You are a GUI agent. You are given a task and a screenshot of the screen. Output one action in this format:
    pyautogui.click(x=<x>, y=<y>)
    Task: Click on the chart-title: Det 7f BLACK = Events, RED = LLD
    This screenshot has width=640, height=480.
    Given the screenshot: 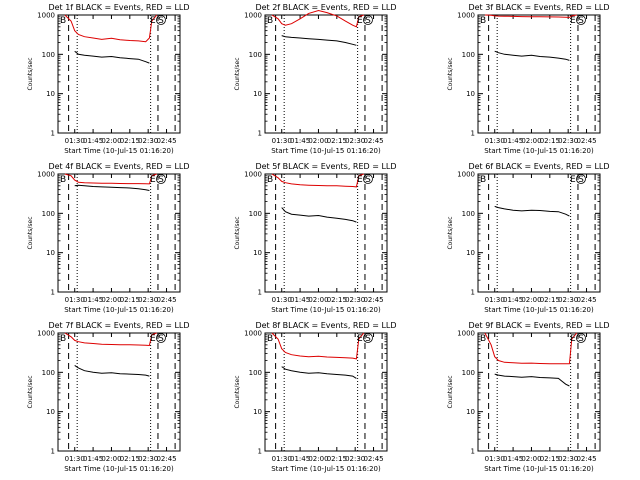 What is the action you would take?
    pyautogui.click(x=118, y=325)
    